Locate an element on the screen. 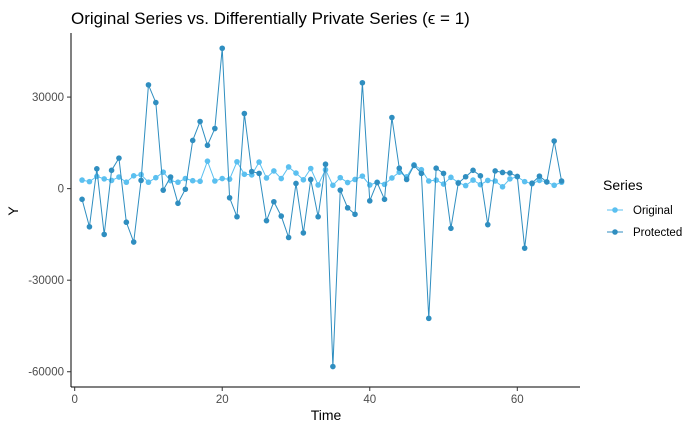  legend-title: Series is located at coordinates (623, 185).